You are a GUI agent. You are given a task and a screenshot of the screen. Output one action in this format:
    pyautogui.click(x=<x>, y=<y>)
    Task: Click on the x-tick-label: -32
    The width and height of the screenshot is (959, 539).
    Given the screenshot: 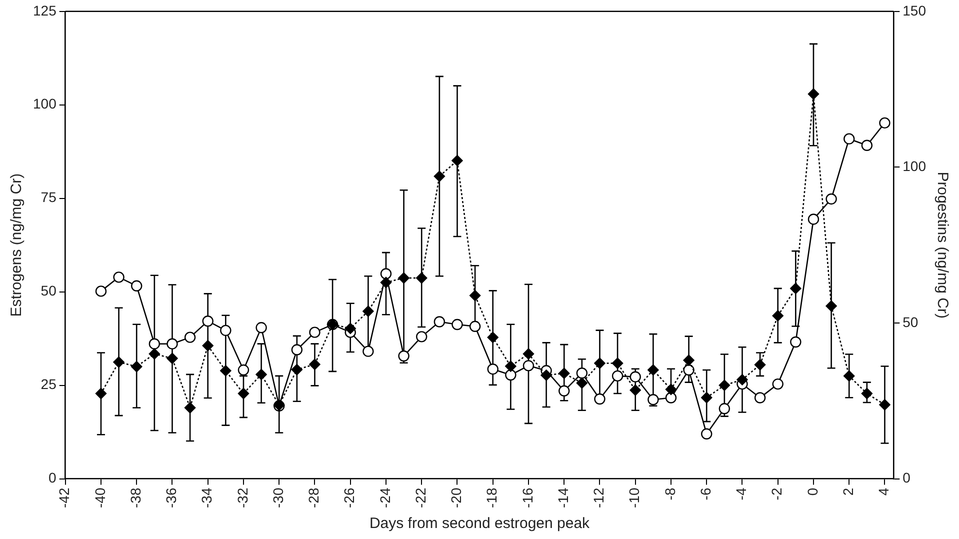 What is the action you would take?
    pyautogui.click(x=242, y=498)
    